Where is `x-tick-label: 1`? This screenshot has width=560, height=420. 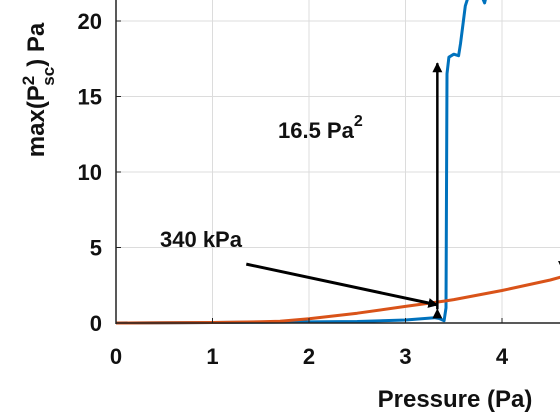
x-tick-label: 1 is located at coordinates (212, 356).